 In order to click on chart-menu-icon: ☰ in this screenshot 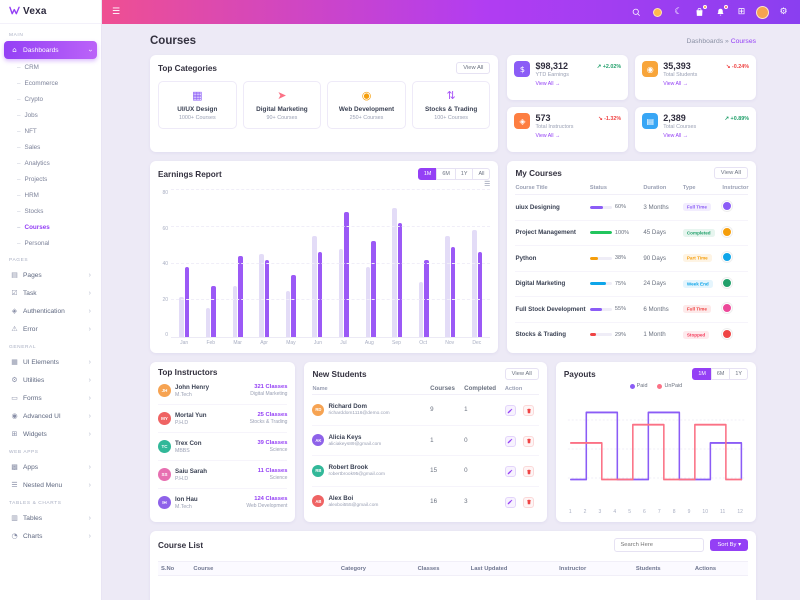, I will do `click(487, 184)`.